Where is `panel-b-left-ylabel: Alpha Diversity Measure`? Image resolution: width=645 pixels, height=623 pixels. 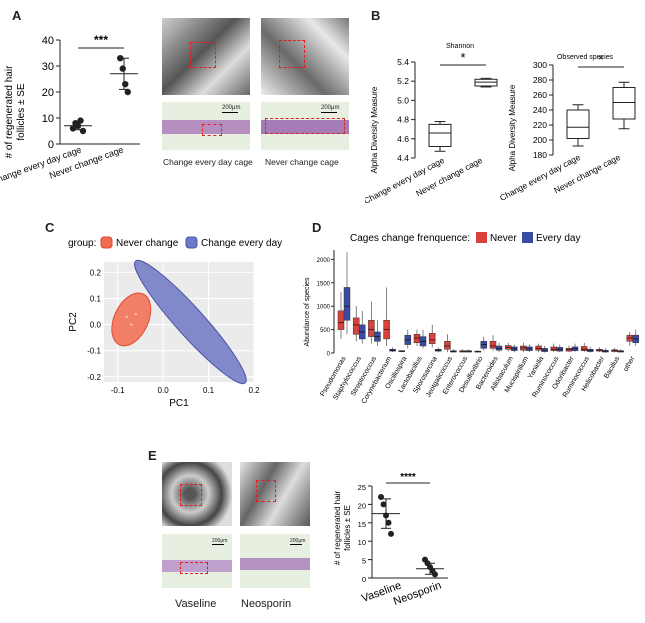
panel-b-left-ylabel: Alpha Diversity Measure is located at coordinates (374, 129).